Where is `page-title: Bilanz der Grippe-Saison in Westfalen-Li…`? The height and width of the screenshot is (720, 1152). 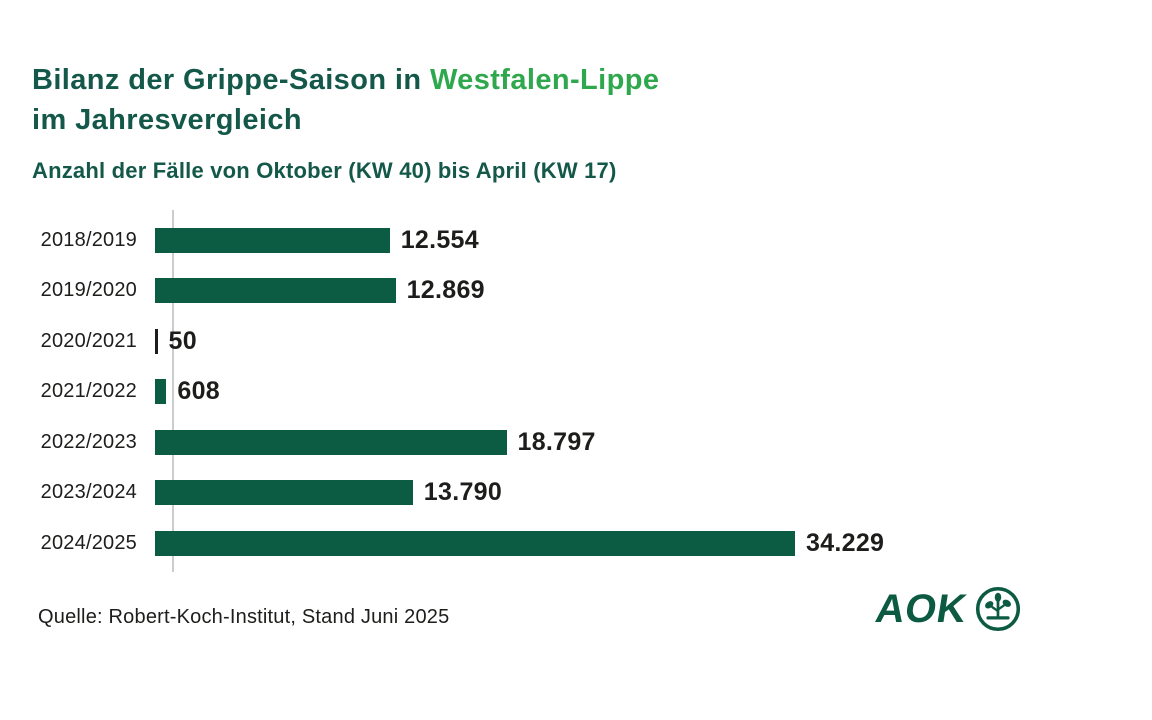 page-title: Bilanz der Grippe-Saison in Westfalen-Li… is located at coordinates (345, 100).